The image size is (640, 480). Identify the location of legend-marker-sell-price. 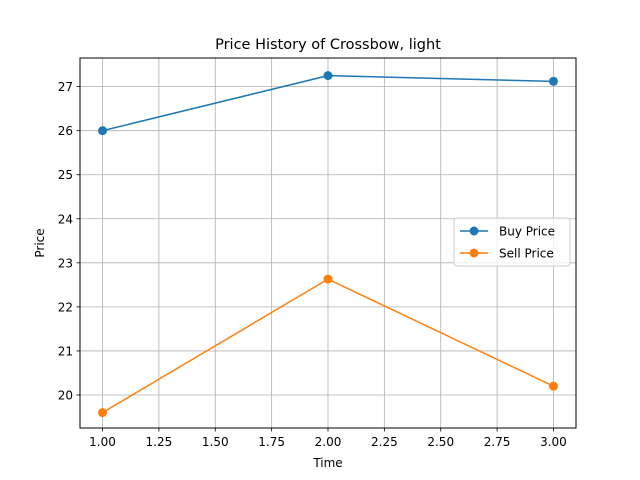
(474, 253).